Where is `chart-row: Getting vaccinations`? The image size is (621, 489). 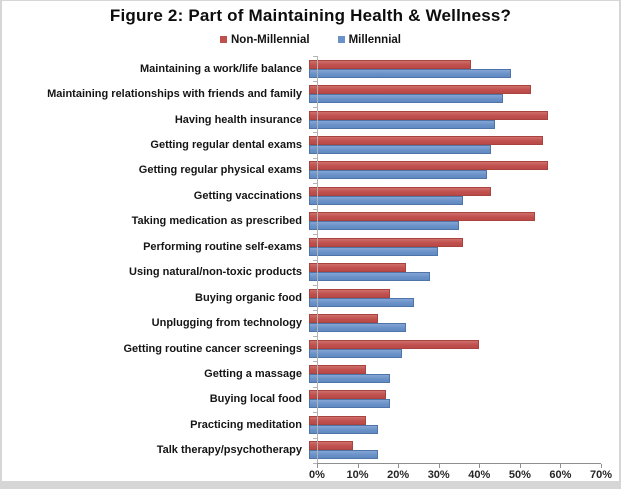
chart-row: Getting vaccinations is located at coordinates (310, 195).